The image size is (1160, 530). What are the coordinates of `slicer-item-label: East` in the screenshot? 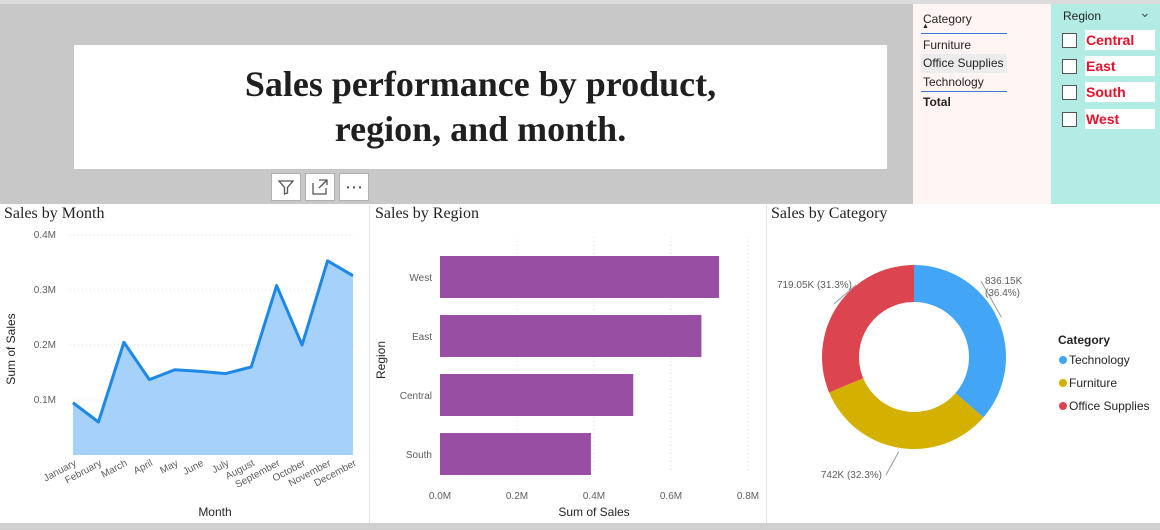 It's located at (1120, 66).